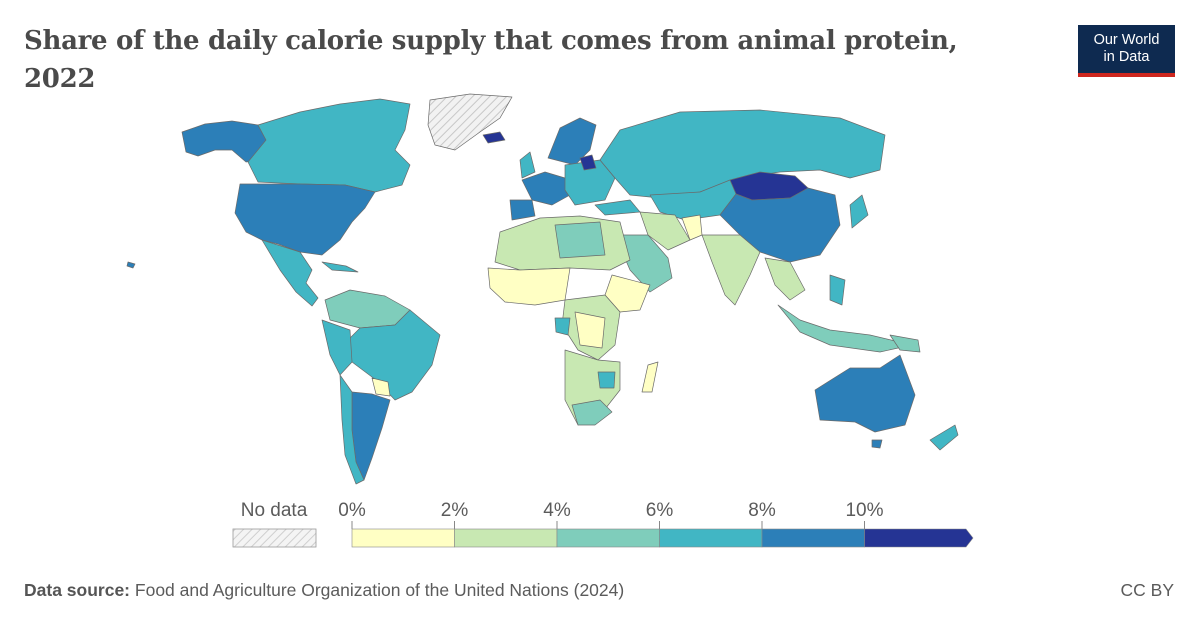 The height and width of the screenshot is (627, 1200). I want to click on region-japan, so click(859, 211).